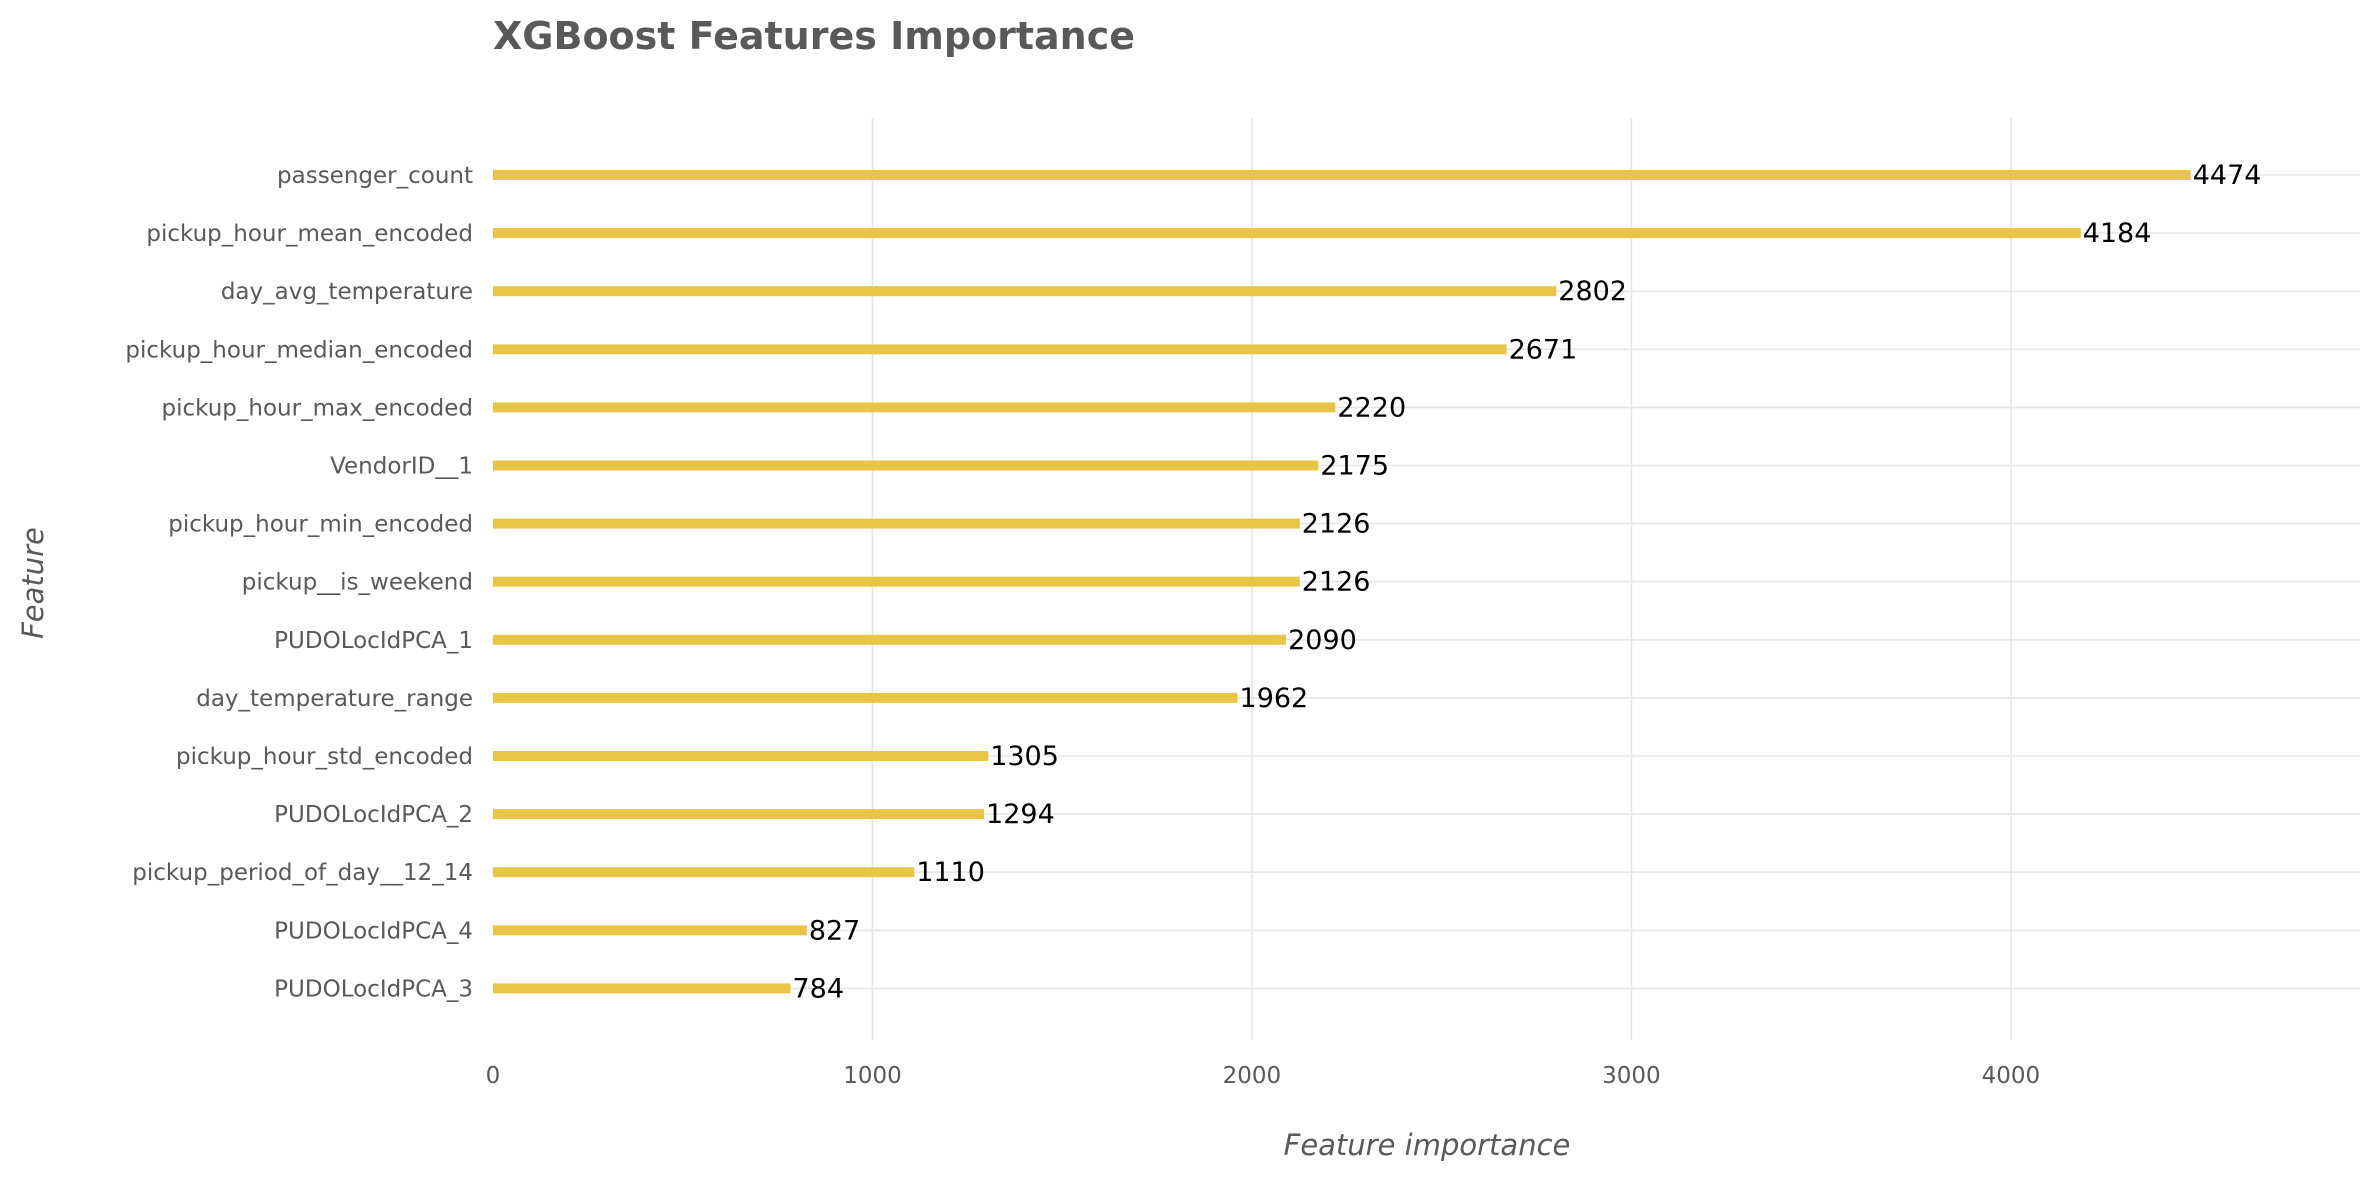 Image resolution: width=2375 pixels, height=1177 pixels. What do you see at coordinates (814, 36) in the screenshot?
I see `chart-title: XGBoost Features Importance` at bounding box center [814, 36].